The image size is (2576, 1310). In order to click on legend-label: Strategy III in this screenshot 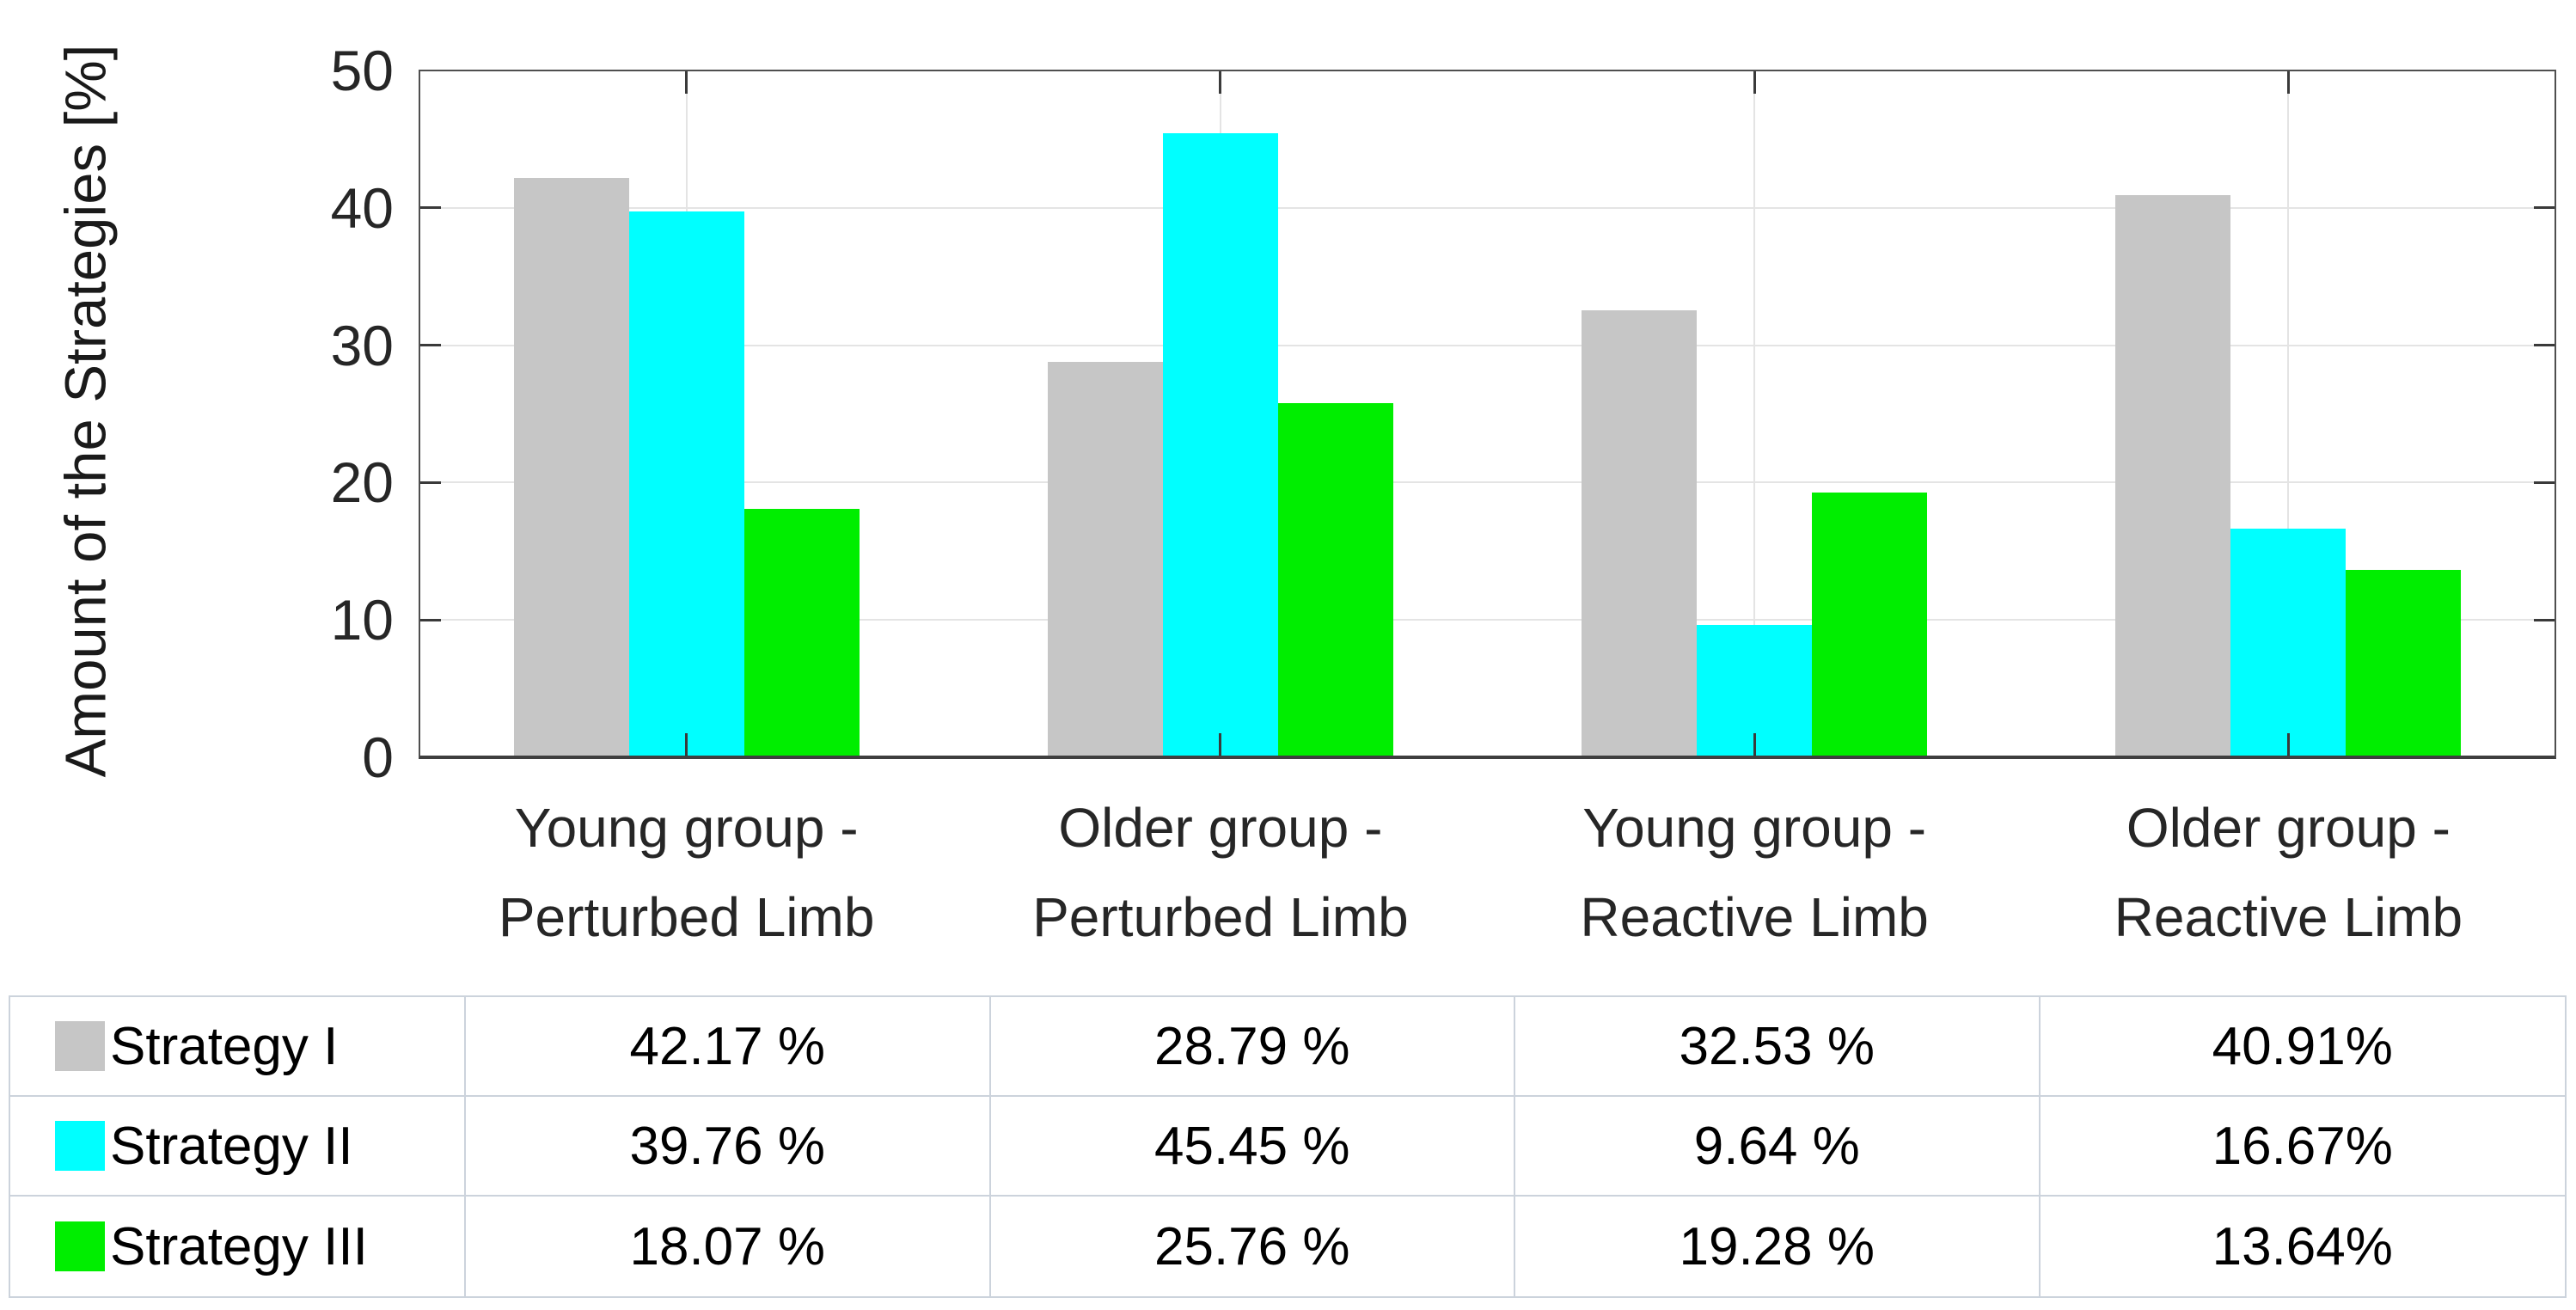, I will do `click(239, 1246)`.